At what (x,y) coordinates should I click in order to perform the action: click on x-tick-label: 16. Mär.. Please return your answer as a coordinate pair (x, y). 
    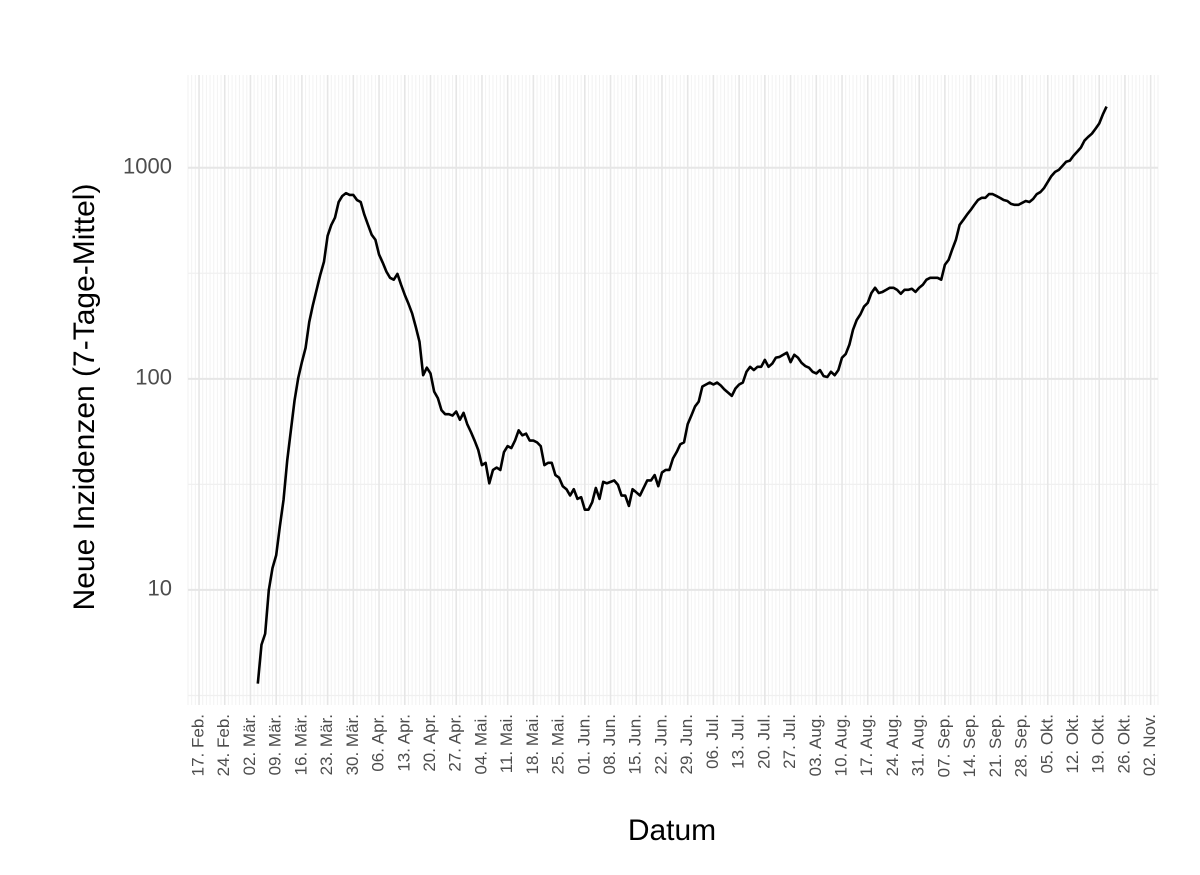
    Looking at the image, I should click on (300, 744).